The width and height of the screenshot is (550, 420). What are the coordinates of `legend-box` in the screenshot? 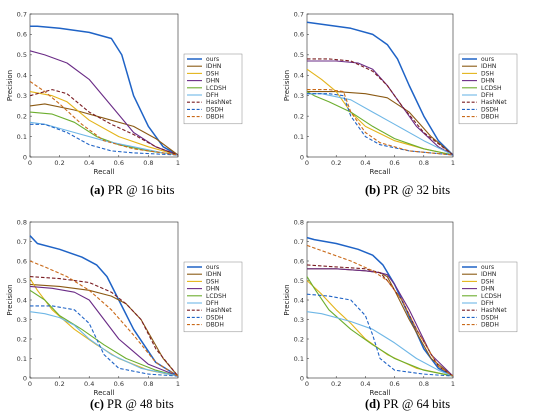 It's located at (488, 89).